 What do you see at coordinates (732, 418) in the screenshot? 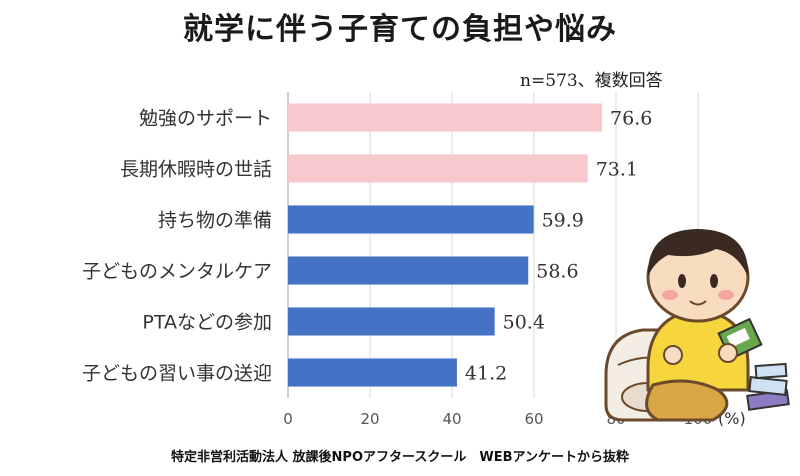
I see `x-unit-label: (%)` at bounding box center [732, 418].